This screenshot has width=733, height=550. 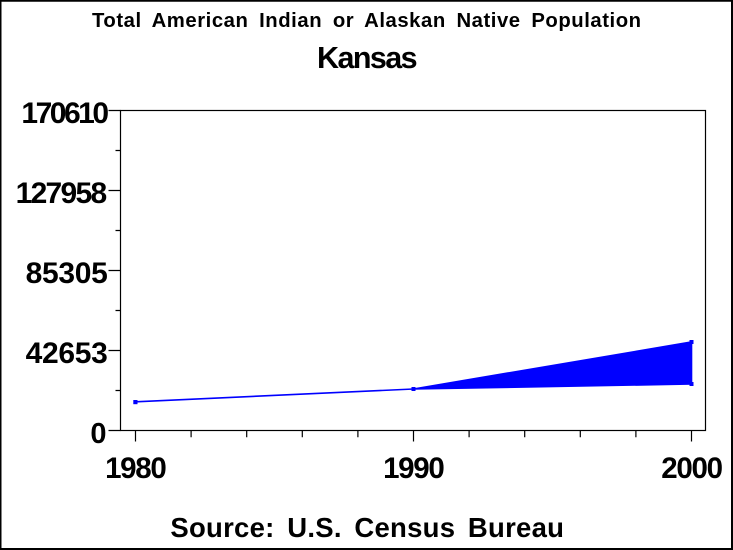 I want to click on svg-text: 0, so click(x=98, y=434).